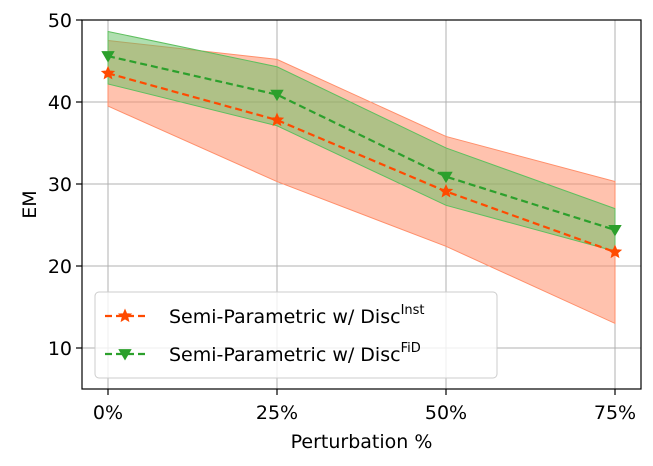  I want to click on y-tick-labels: 10 20 30 40 50, so click(65, 185).